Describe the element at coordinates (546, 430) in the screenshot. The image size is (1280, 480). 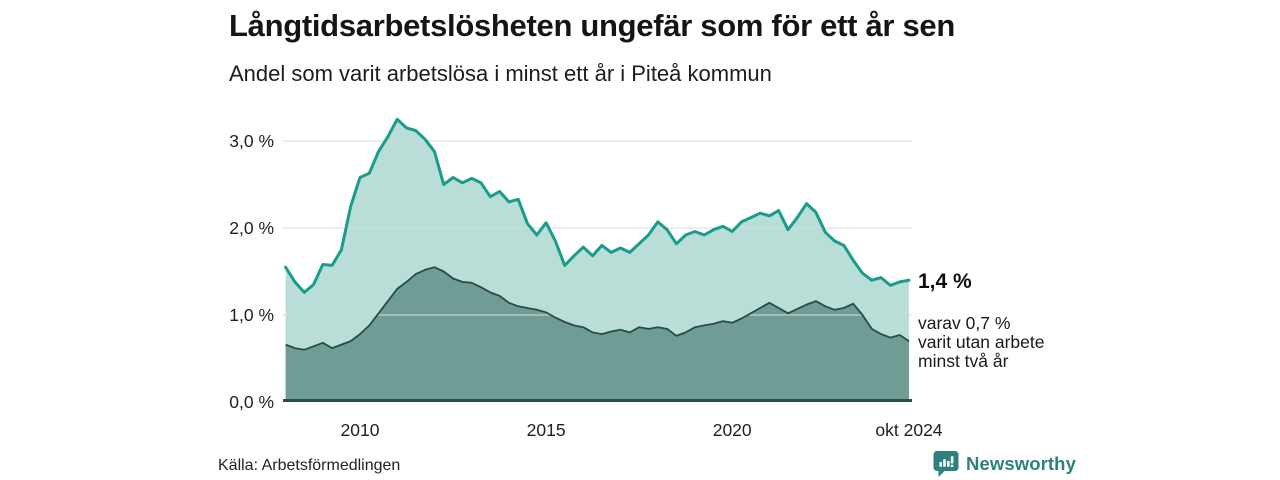
I see `x-axis-tick: 2015` at that location.